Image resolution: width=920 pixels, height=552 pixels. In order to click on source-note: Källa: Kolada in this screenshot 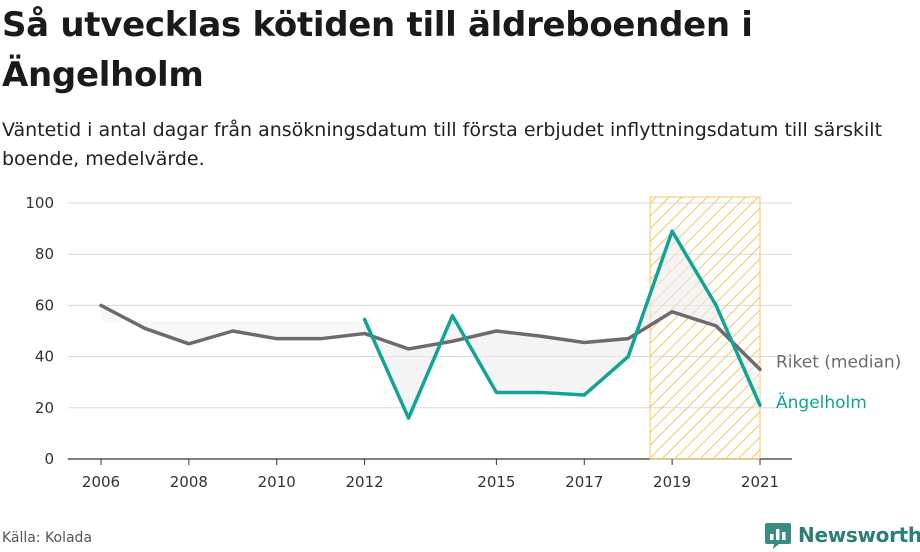, I will do `click(47, 538)`.